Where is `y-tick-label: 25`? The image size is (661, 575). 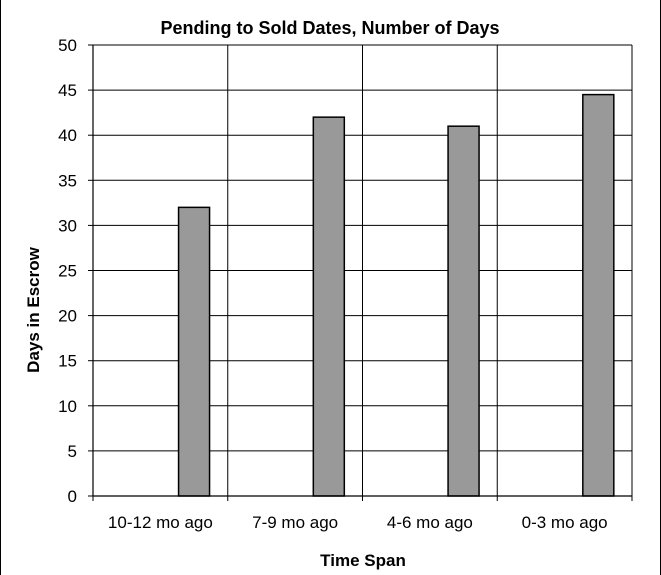
y-tick-label: 25 is located at coordinates (67, 271).